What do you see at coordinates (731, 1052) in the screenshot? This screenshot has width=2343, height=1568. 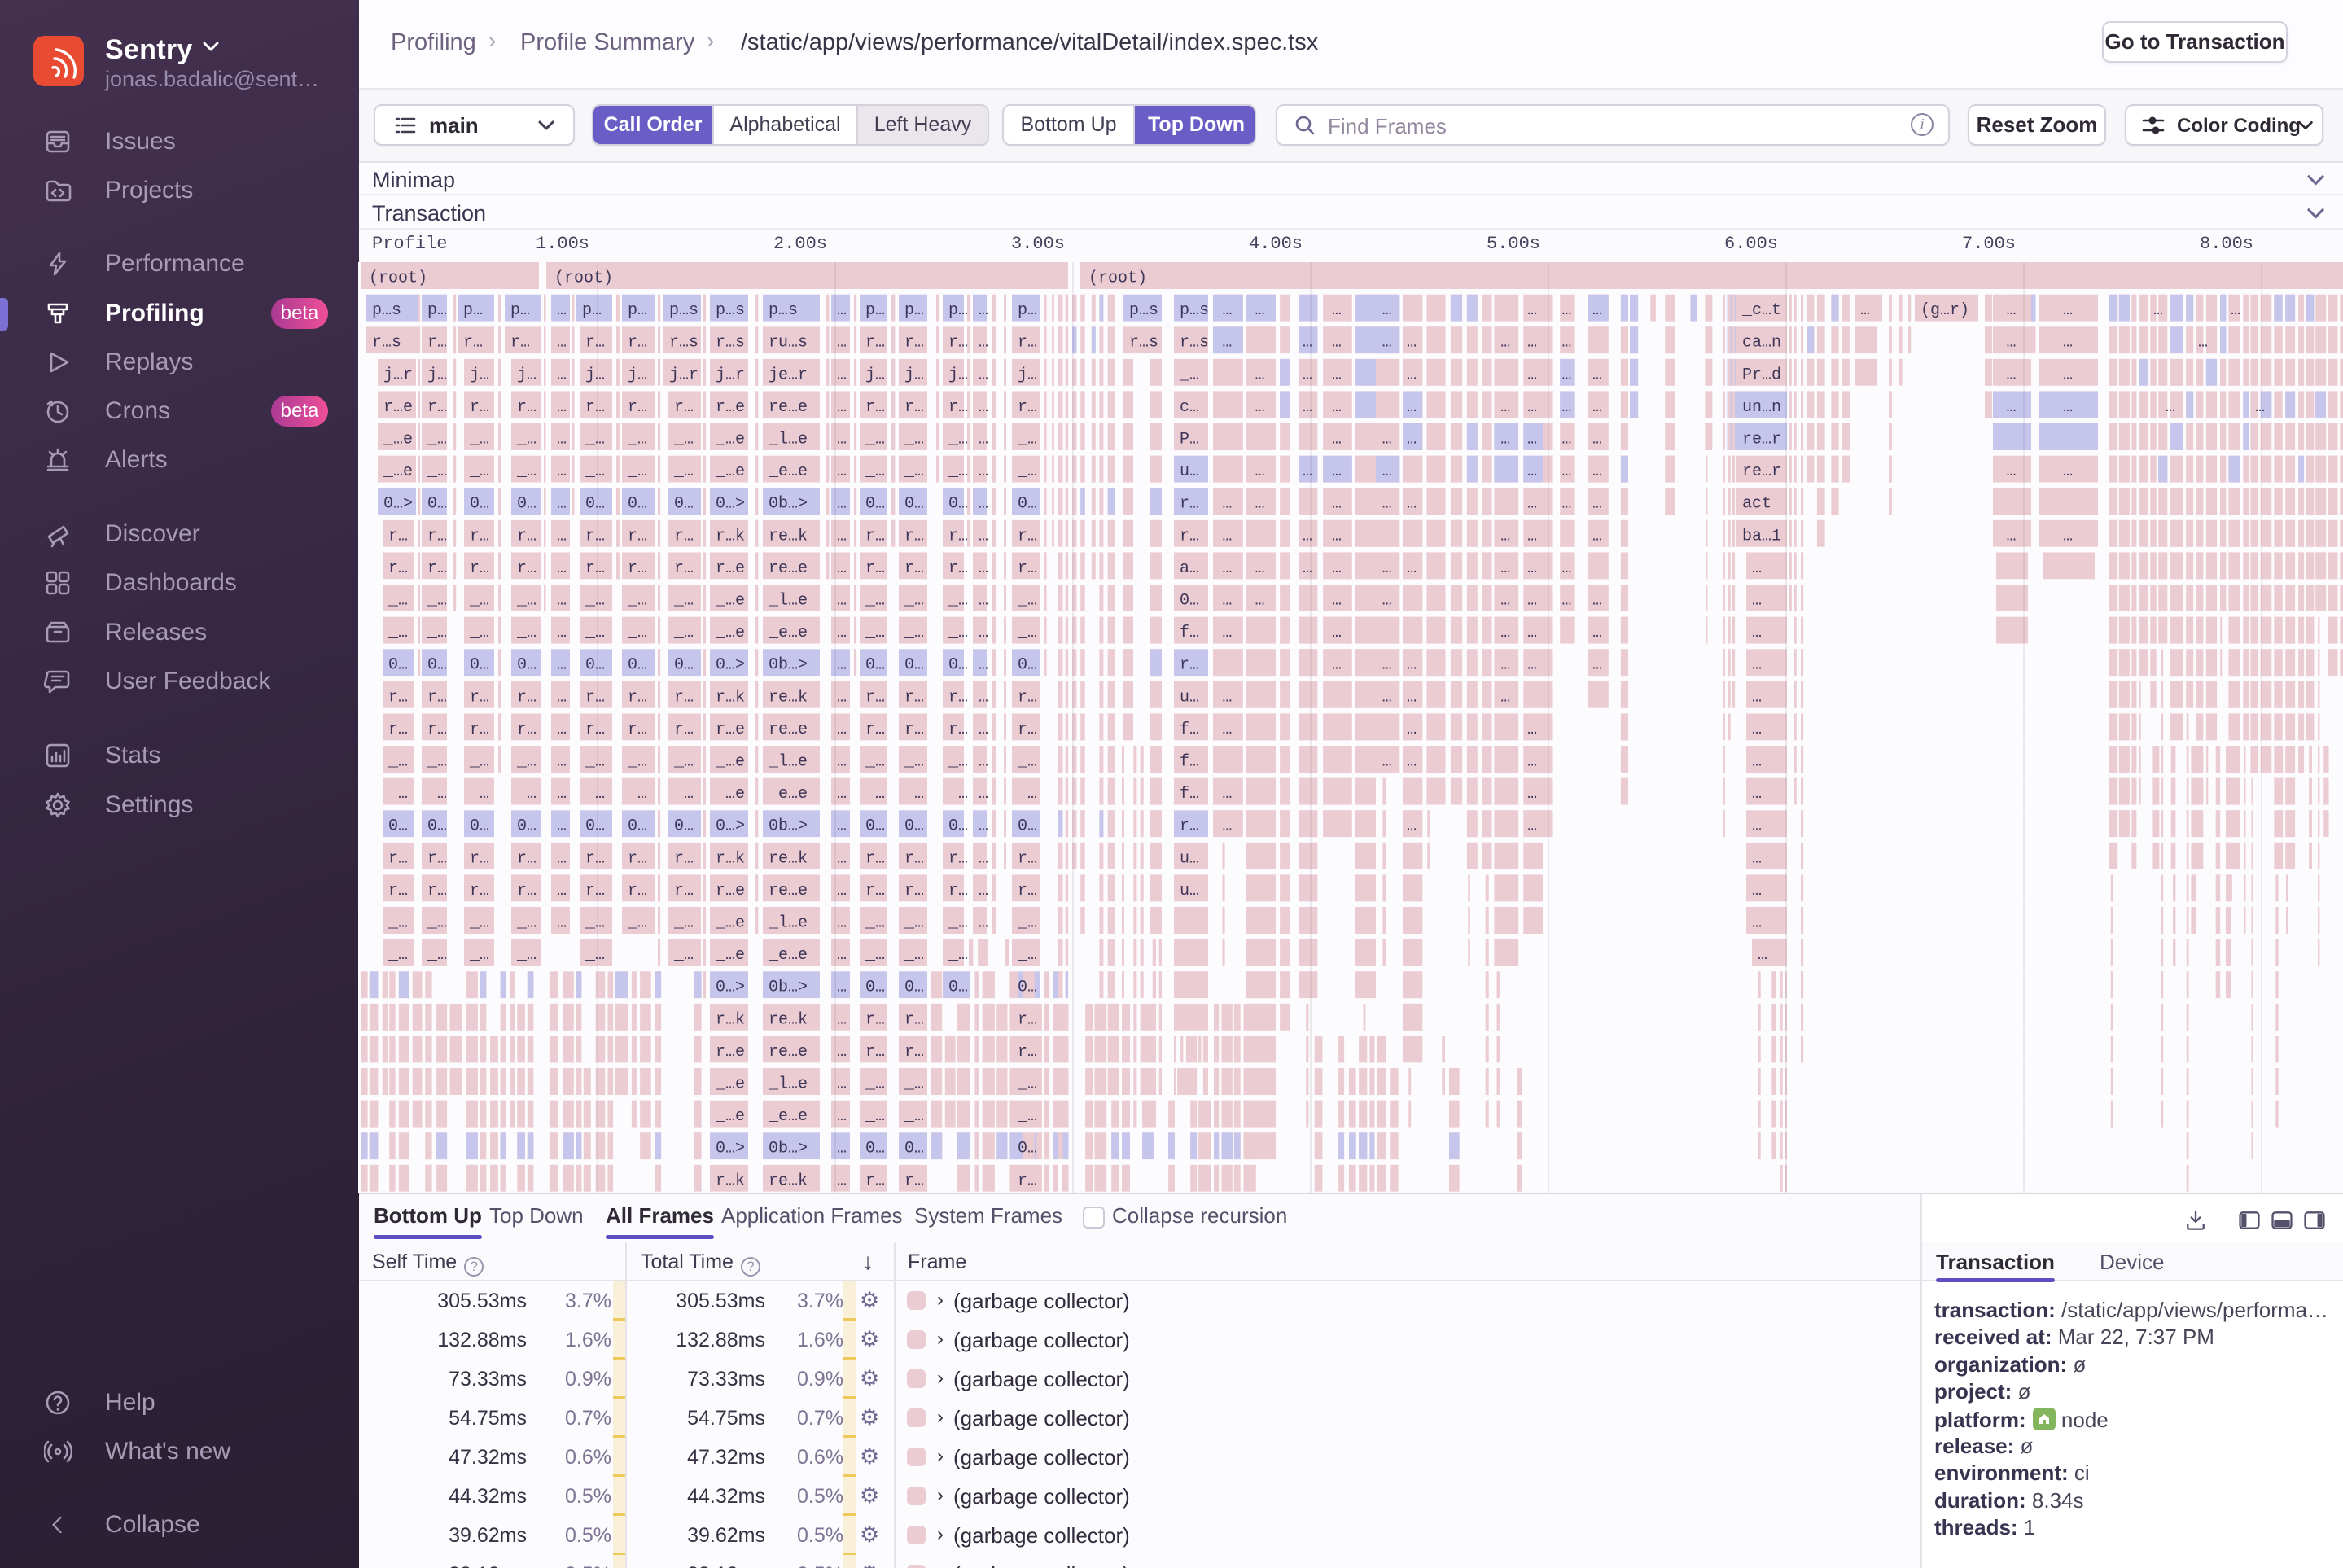 I see `svg-text: r…e` at bounding box center [731, 1052].